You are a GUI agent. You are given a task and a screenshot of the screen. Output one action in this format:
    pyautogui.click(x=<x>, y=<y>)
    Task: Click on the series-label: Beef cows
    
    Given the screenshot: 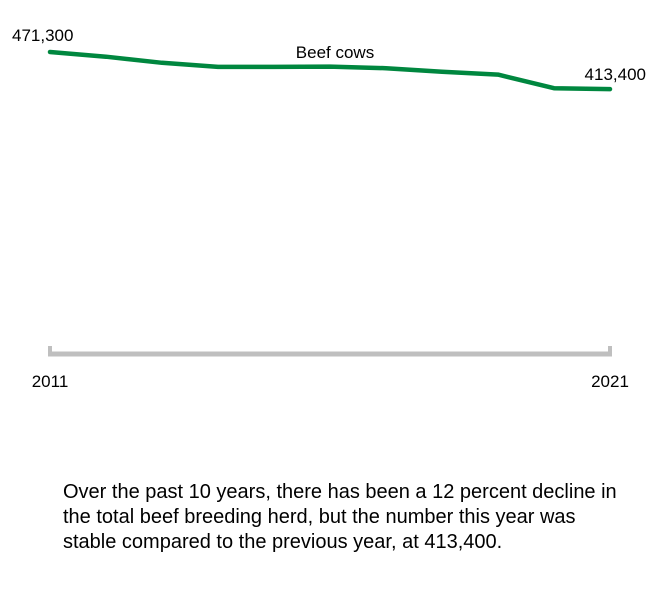 What is the action you would take?
    pyautogui.click(x=335, y=52)
    